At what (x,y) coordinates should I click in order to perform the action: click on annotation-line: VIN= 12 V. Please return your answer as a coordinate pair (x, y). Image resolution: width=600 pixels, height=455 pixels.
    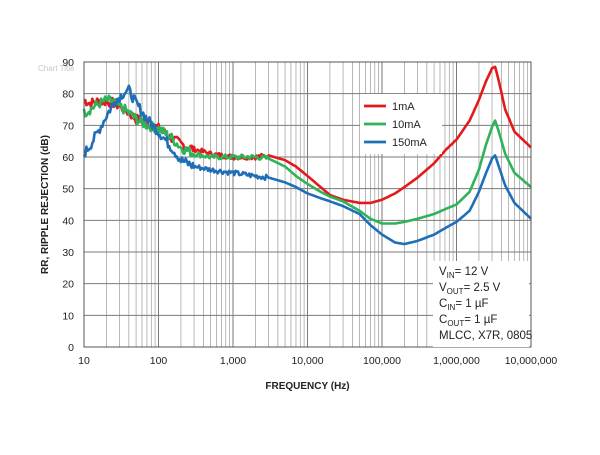
    Looking at the image, I should click on (464, 273).